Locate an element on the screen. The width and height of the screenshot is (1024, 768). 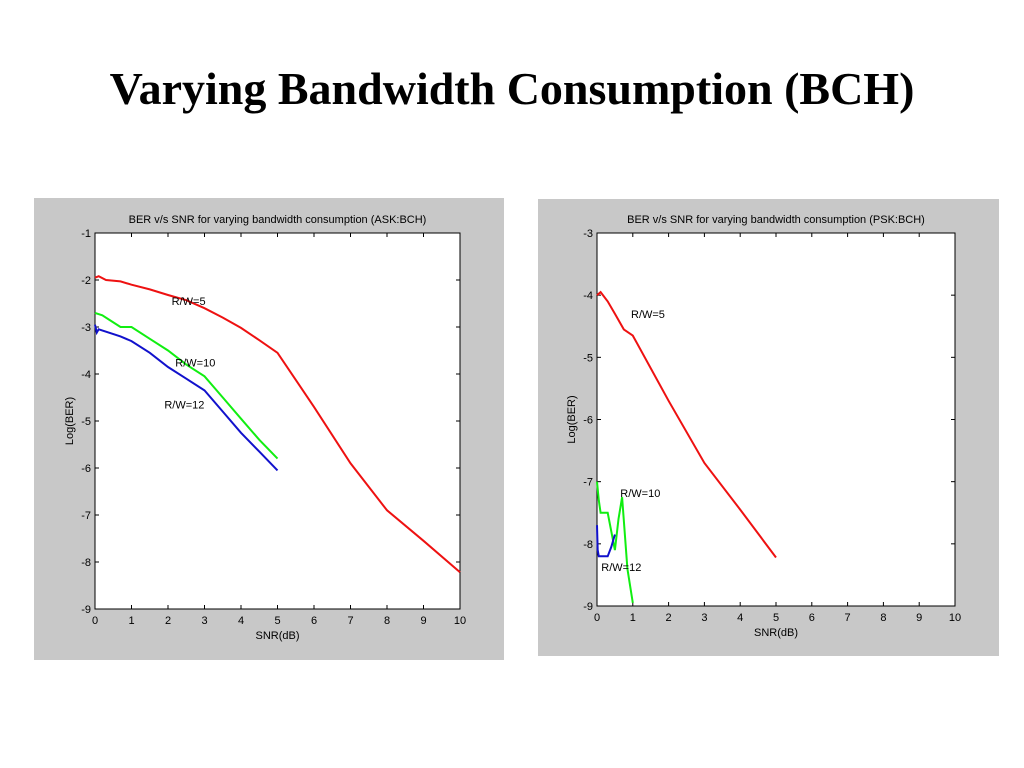
ask-x-tick-label: 7 is located at coordinates (350, 621).